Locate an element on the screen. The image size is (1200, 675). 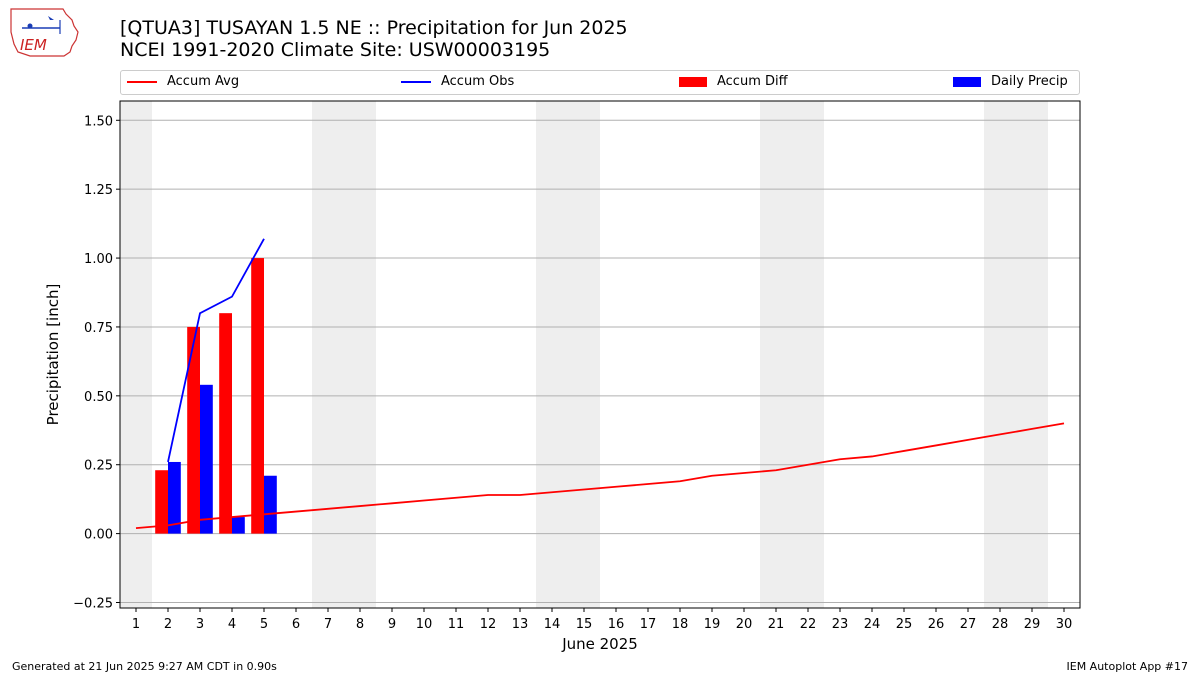
x-tick-label: 6 is located at coordinates (296, 624).